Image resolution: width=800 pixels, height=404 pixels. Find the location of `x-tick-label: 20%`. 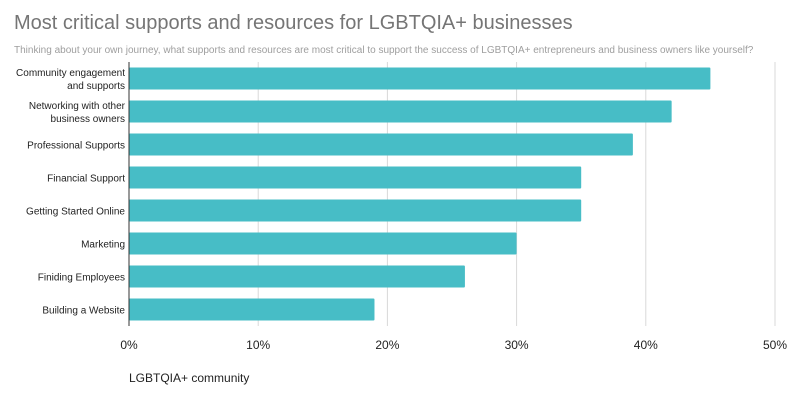

x-tick-label: 20% is located at coordinates (387, 345).